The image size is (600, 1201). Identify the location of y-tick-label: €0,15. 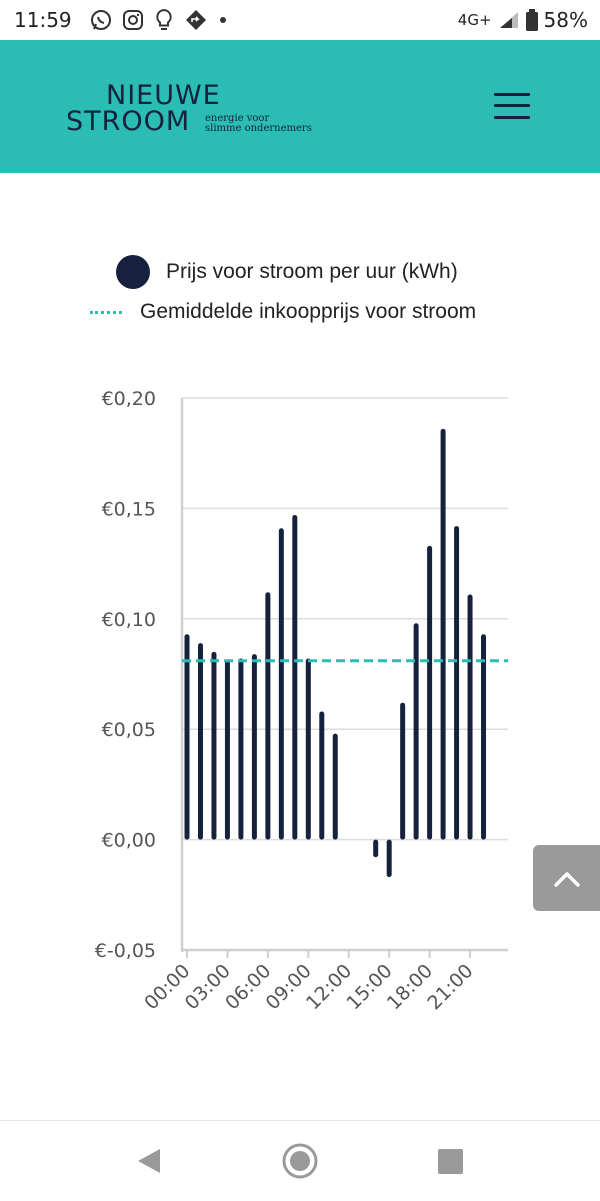
(129, 509).